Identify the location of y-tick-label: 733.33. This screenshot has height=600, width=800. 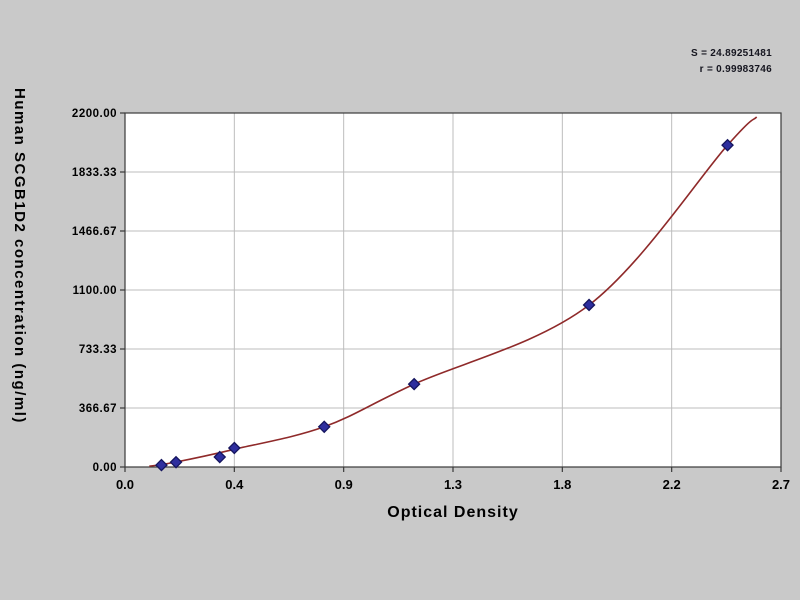
(98, 350).